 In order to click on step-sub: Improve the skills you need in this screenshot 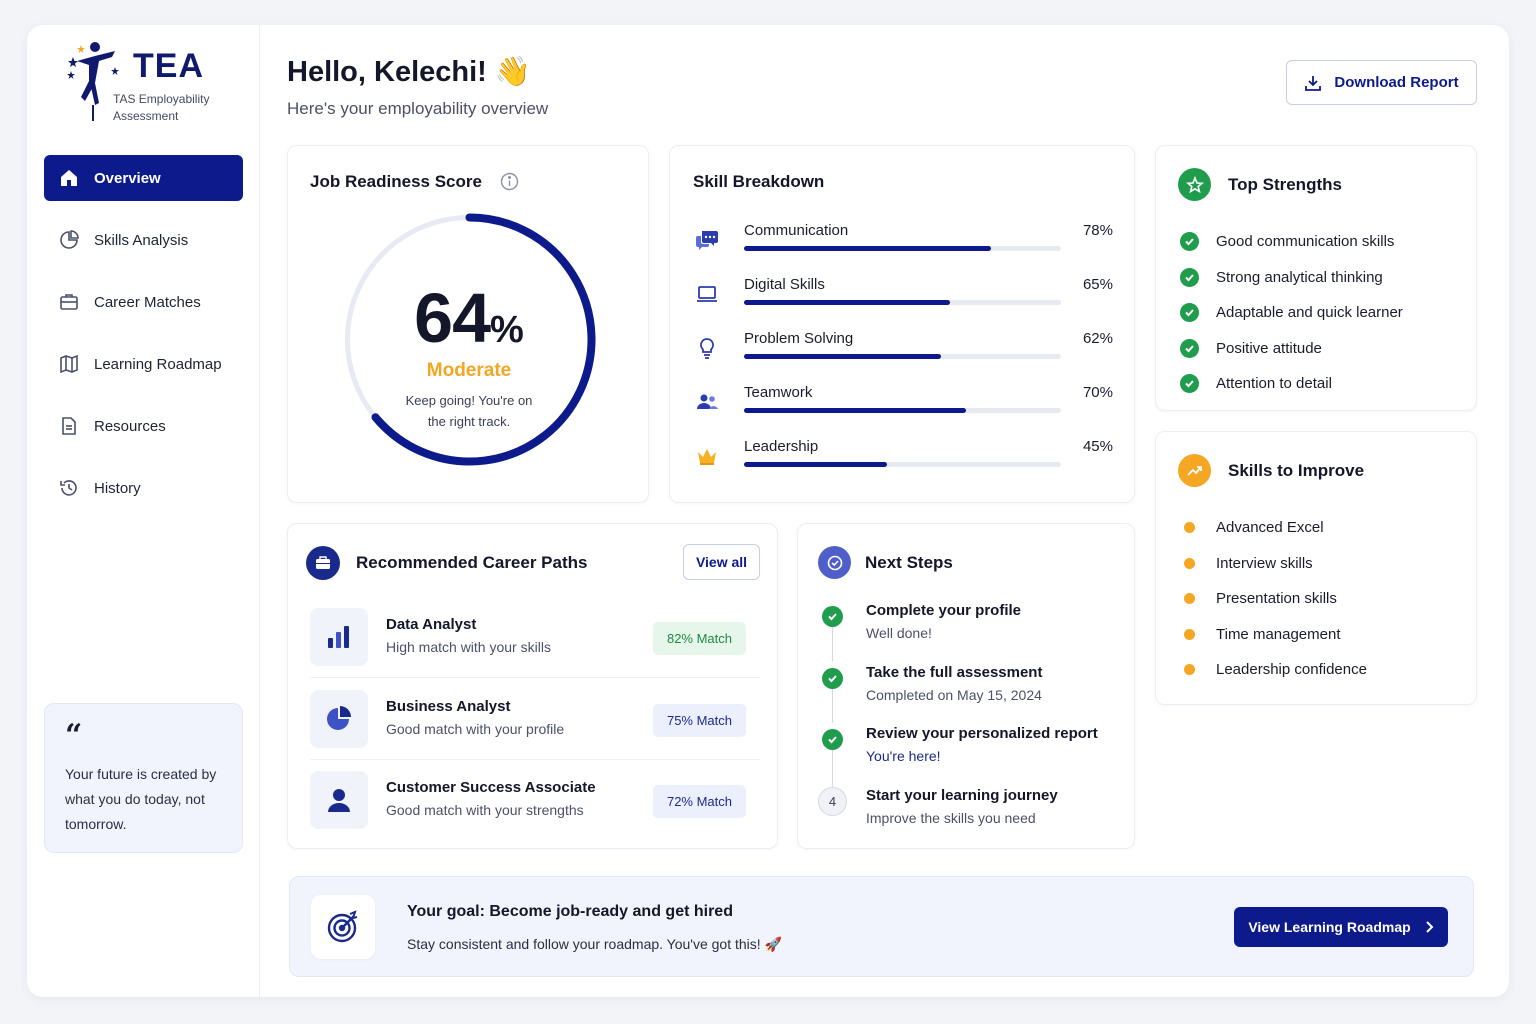, I will do `click(951, 818)`.